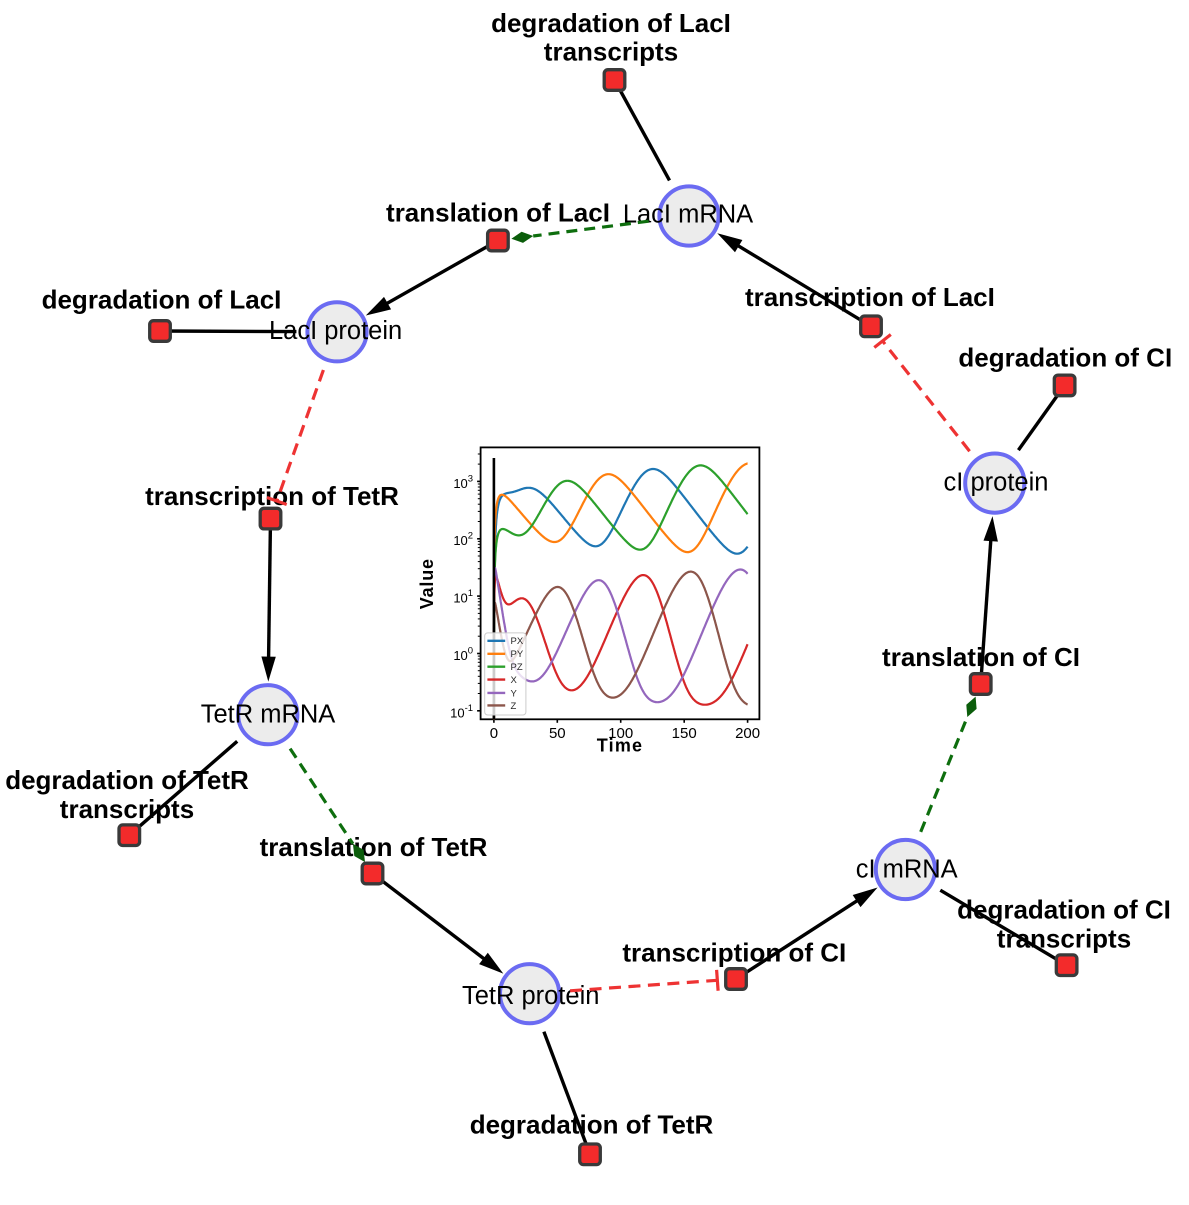 This screenshot has height=1205, width=1189. What do you see at coordinates (514, 680) in the screenshot?
I see `svg-text: X` at bounding box center [514, 680].